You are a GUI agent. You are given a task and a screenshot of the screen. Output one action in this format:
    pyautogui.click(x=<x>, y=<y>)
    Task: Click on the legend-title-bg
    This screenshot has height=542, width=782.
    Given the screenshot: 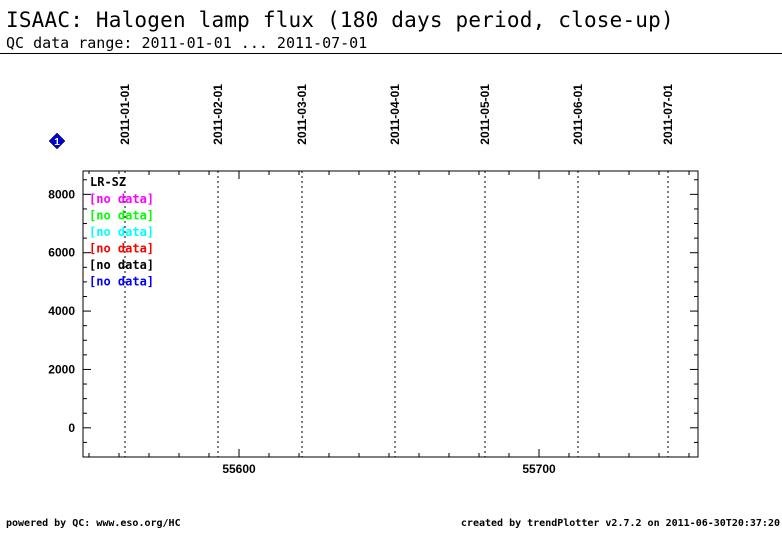 What is the action you would take?
    pyautogui.click(x=111, y=181)
    